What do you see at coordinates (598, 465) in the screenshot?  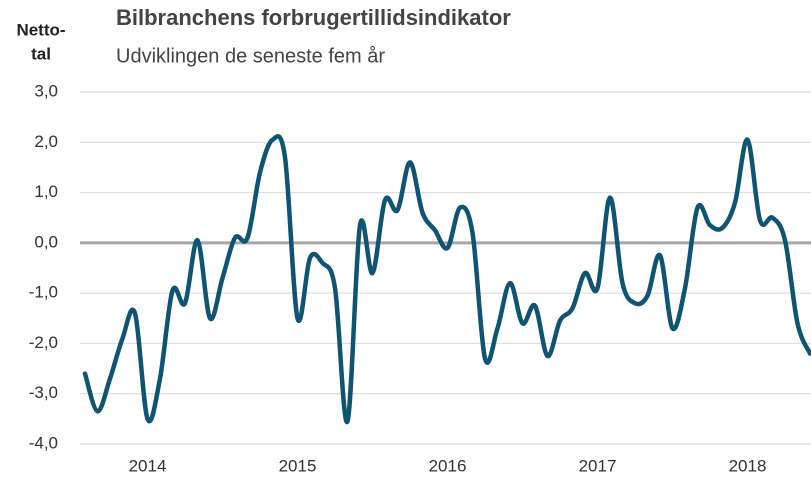 I see `x-tick-label: 2017` at bounding box center [598, 465].